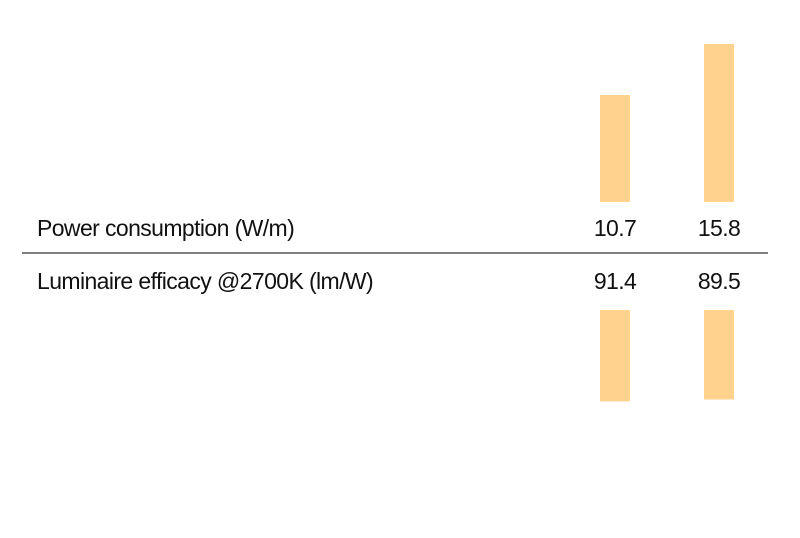  Describe the element at coordinates (719, 281) in the screenshot. I see `value-label: 89.5` at that location.